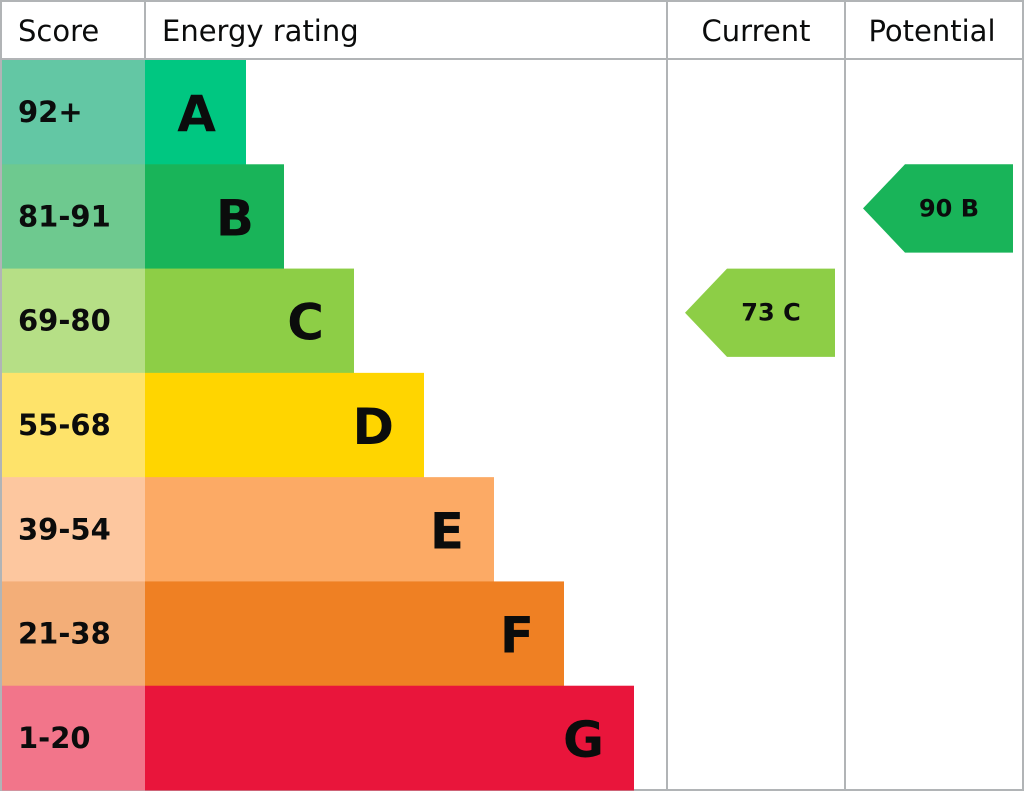 The width and height of the screenshot is (1024, 791). I want to click on score-range: 1-20, so click(54, 738).